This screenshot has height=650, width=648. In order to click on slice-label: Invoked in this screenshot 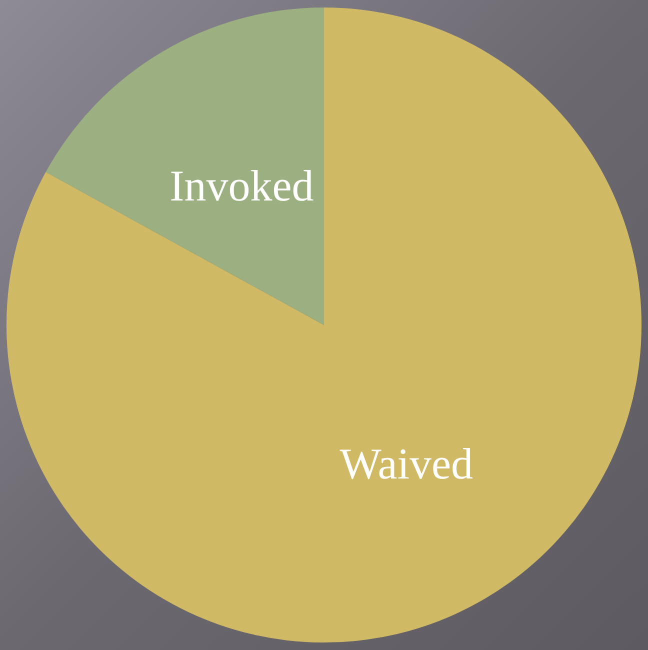, I will do `click(242, 185)`.